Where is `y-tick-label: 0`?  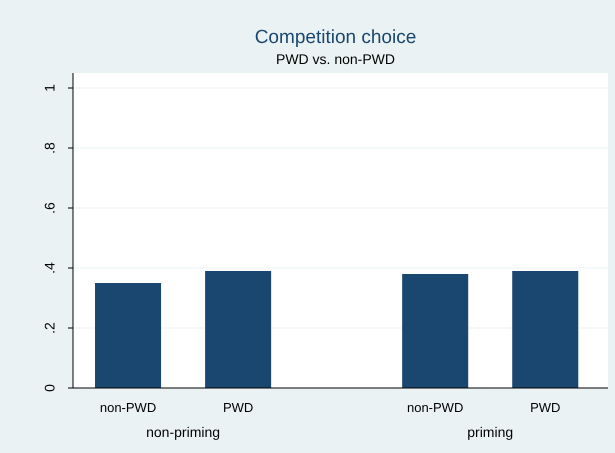 y-tick-label: 0 is located at coordinates (50, 388).